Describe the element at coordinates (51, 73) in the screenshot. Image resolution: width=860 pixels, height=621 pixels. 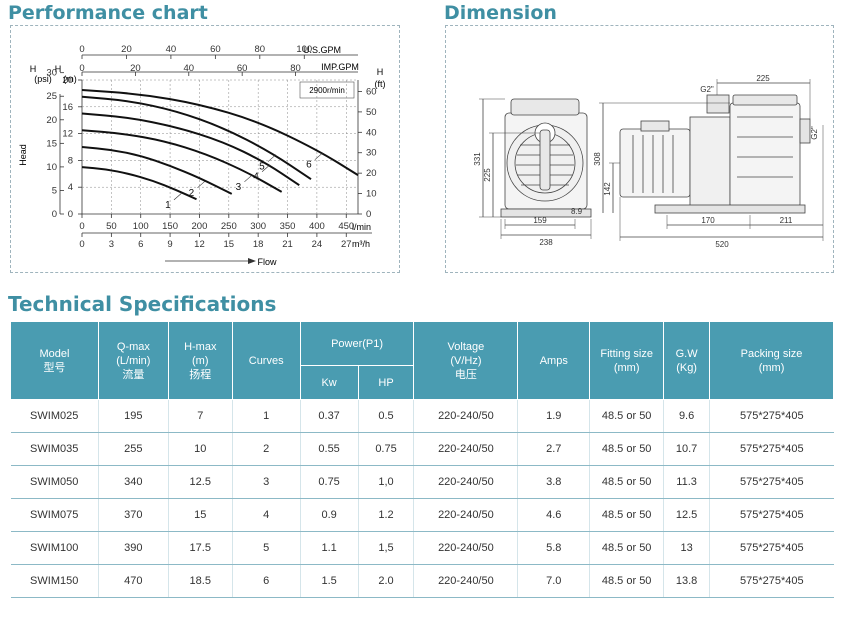
I see `psi-tick-label: 30` at that location.